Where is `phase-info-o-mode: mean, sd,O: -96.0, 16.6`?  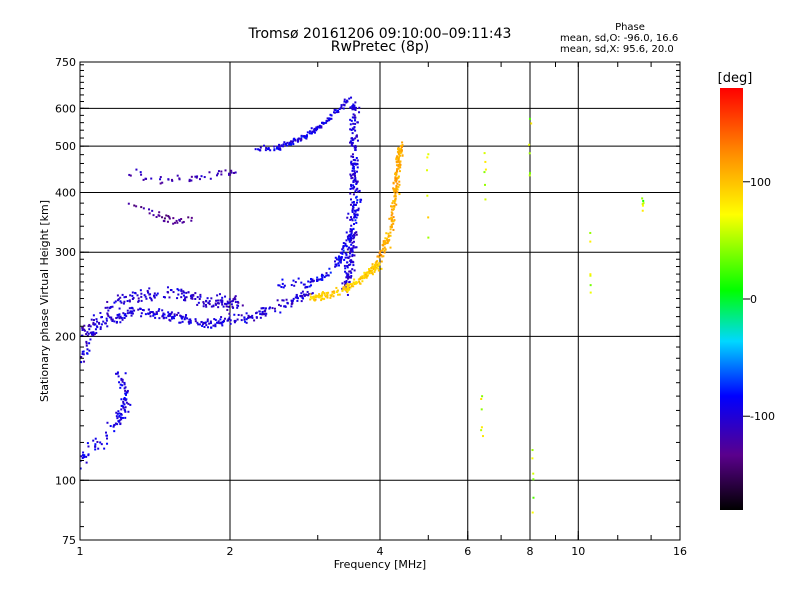
phase-info-o-mode: mean, sd,O: -96.0, 16.6 is located at coordinates (619, 38).